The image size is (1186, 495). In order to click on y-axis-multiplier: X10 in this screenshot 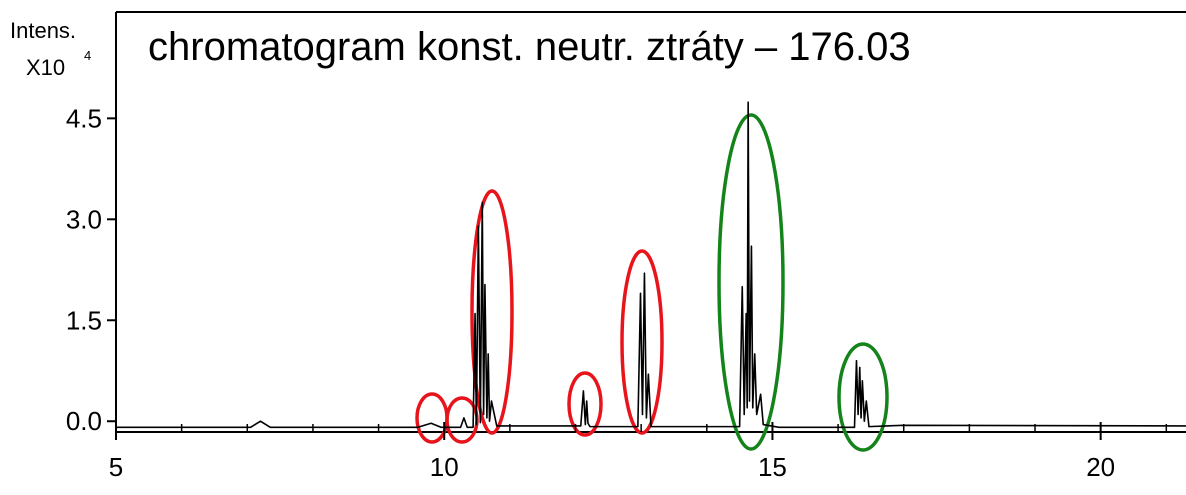, I will do `click(45, 67)`.